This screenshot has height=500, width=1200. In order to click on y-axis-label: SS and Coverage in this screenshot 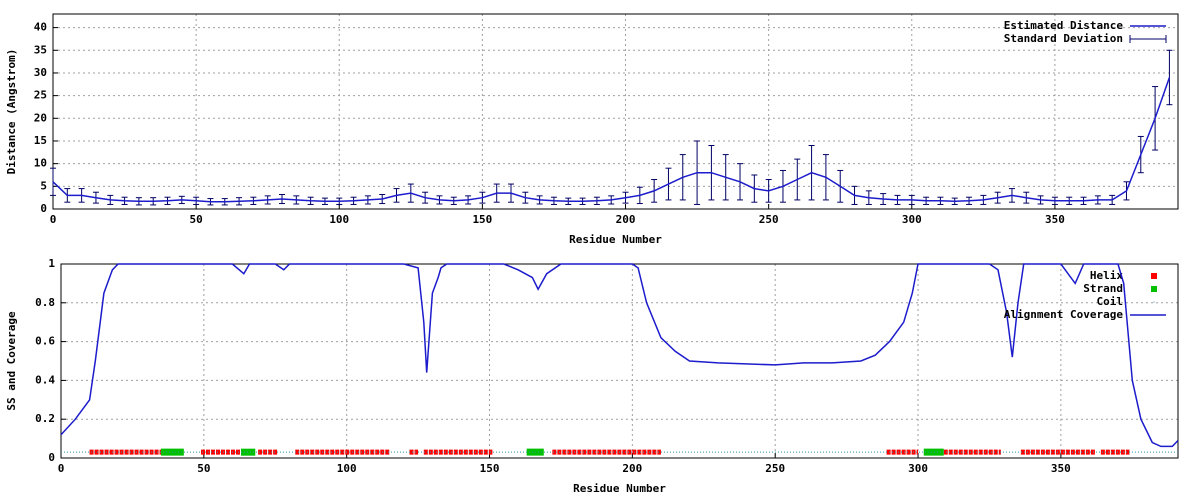, I will do `click(11, 361)`.